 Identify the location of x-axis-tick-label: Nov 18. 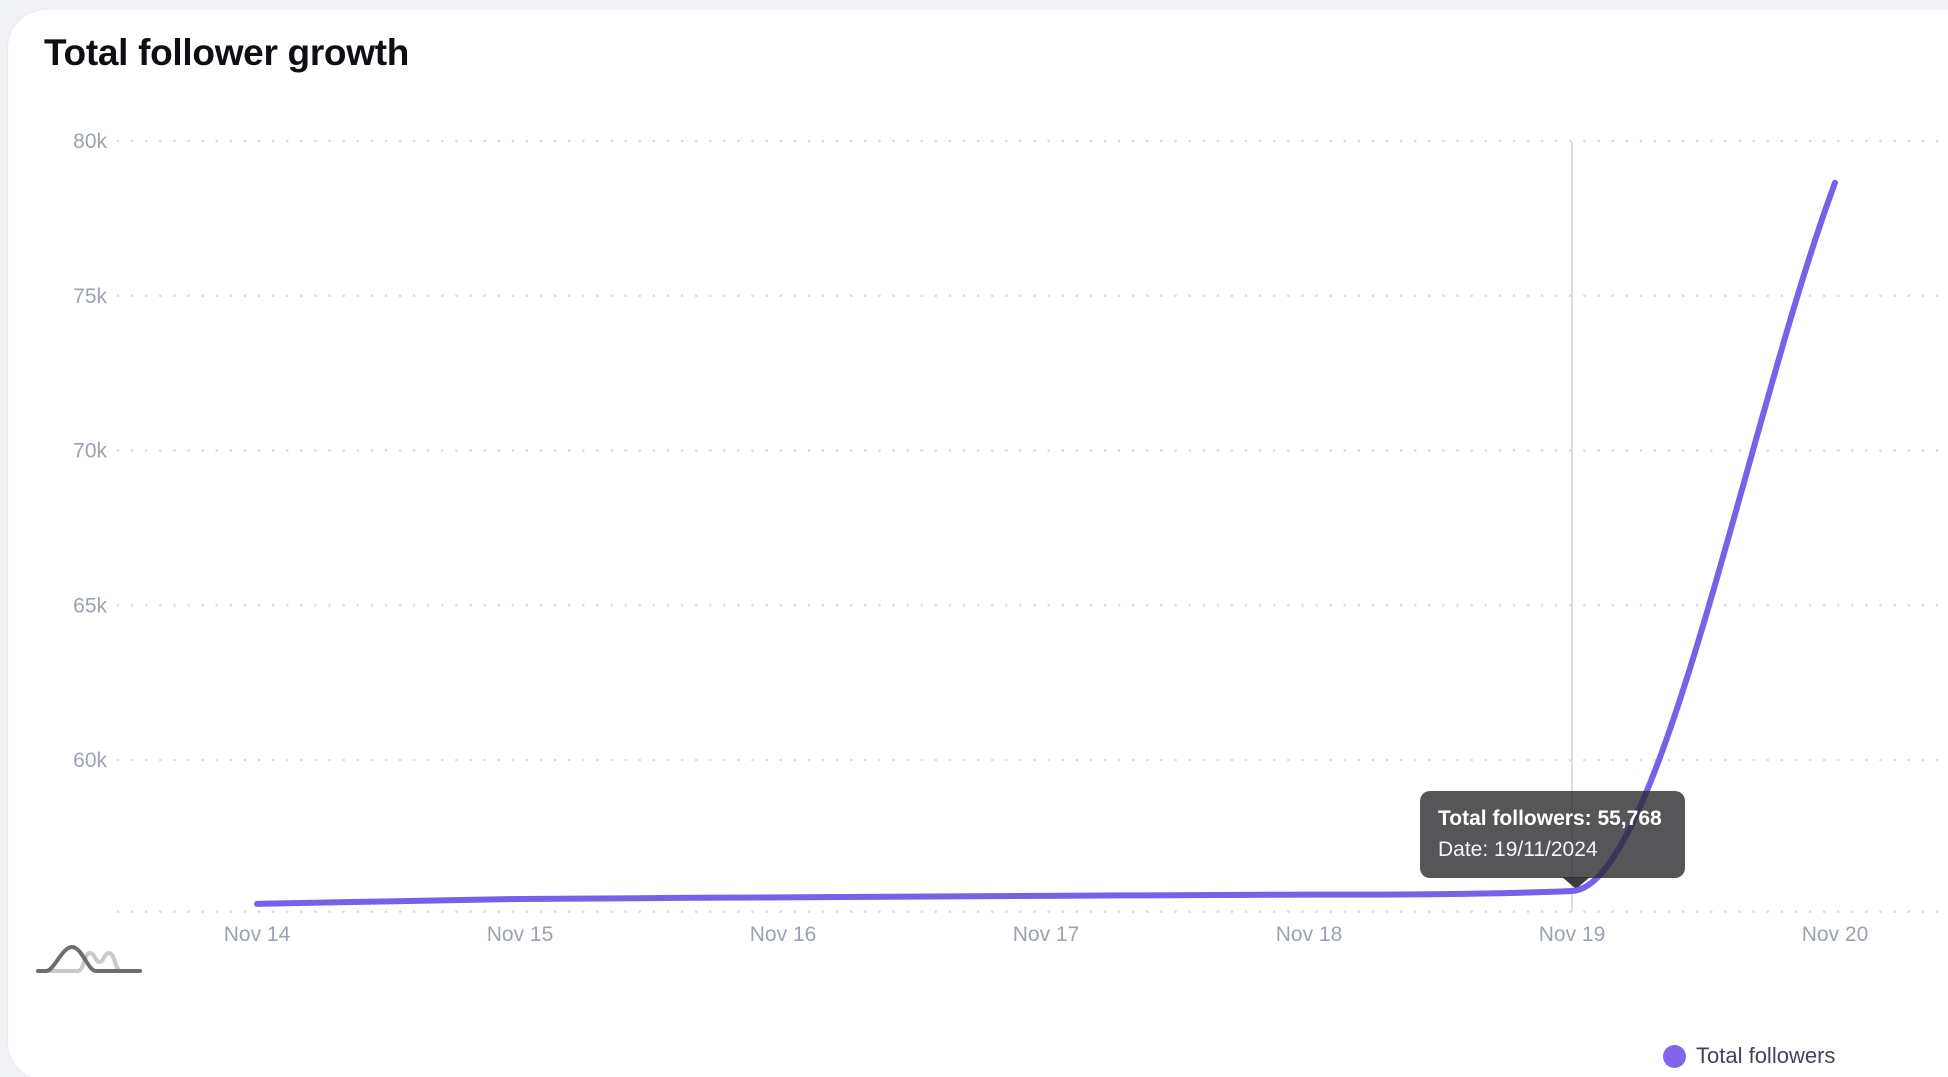
(1309, 934).